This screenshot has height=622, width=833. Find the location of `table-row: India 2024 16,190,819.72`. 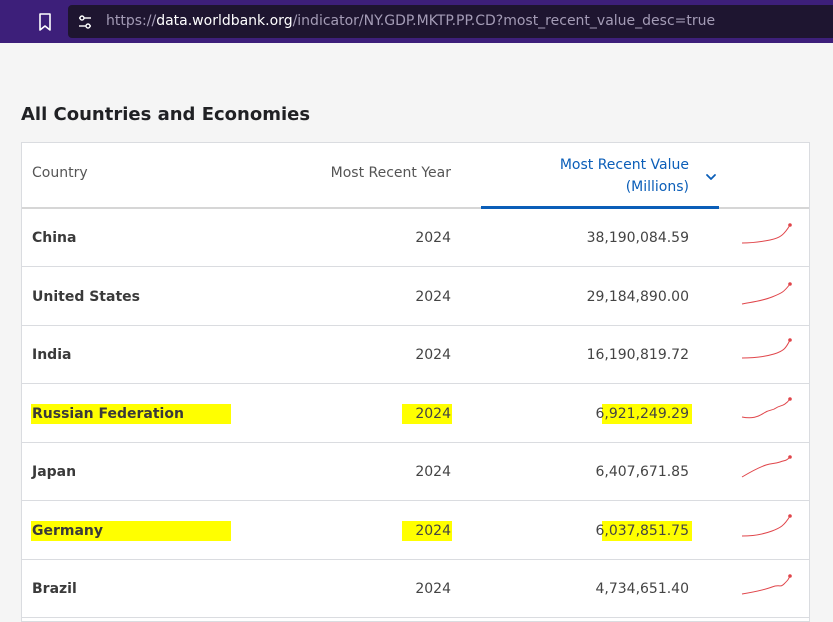

table-row: India 2024 16,190,819.72 is located at coordinates (415, 355).